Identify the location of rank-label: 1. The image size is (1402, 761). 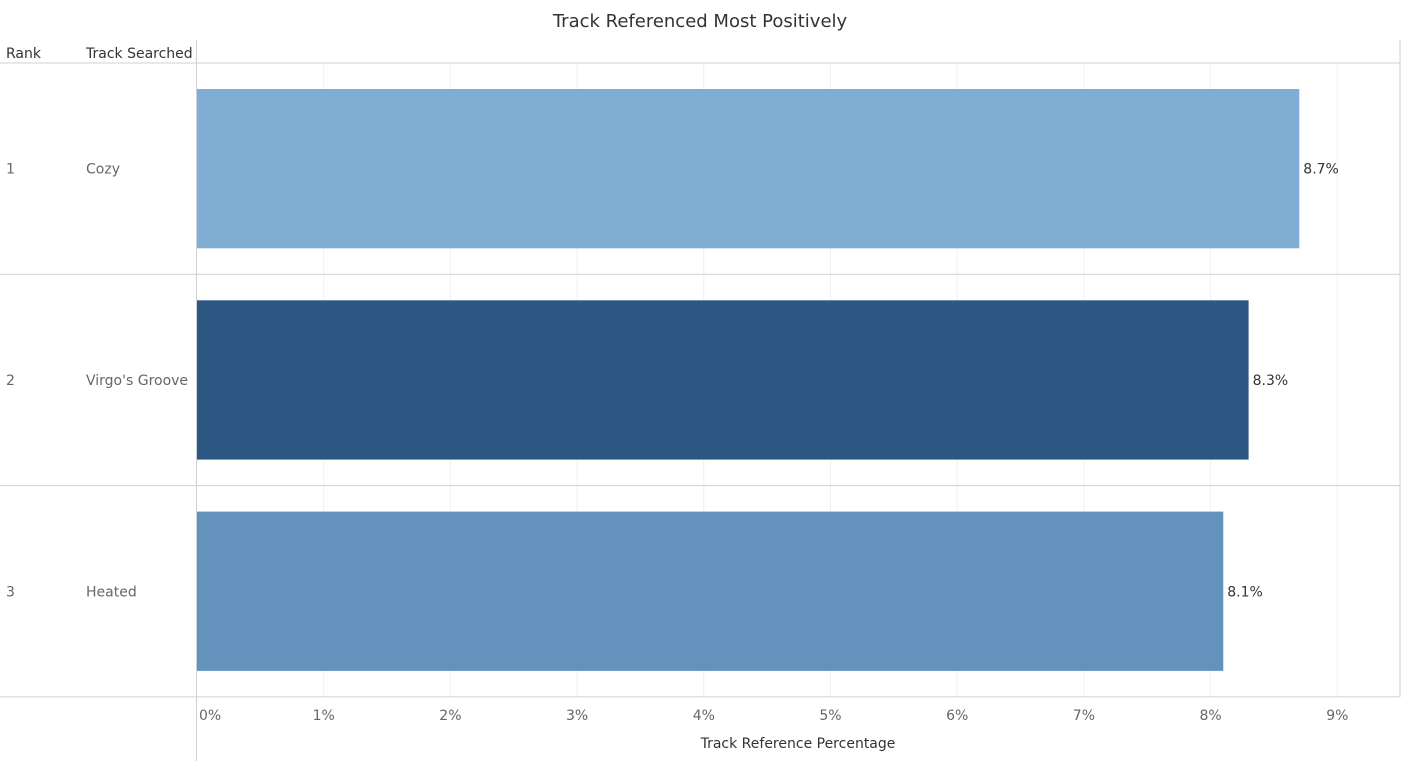
(10, 170).